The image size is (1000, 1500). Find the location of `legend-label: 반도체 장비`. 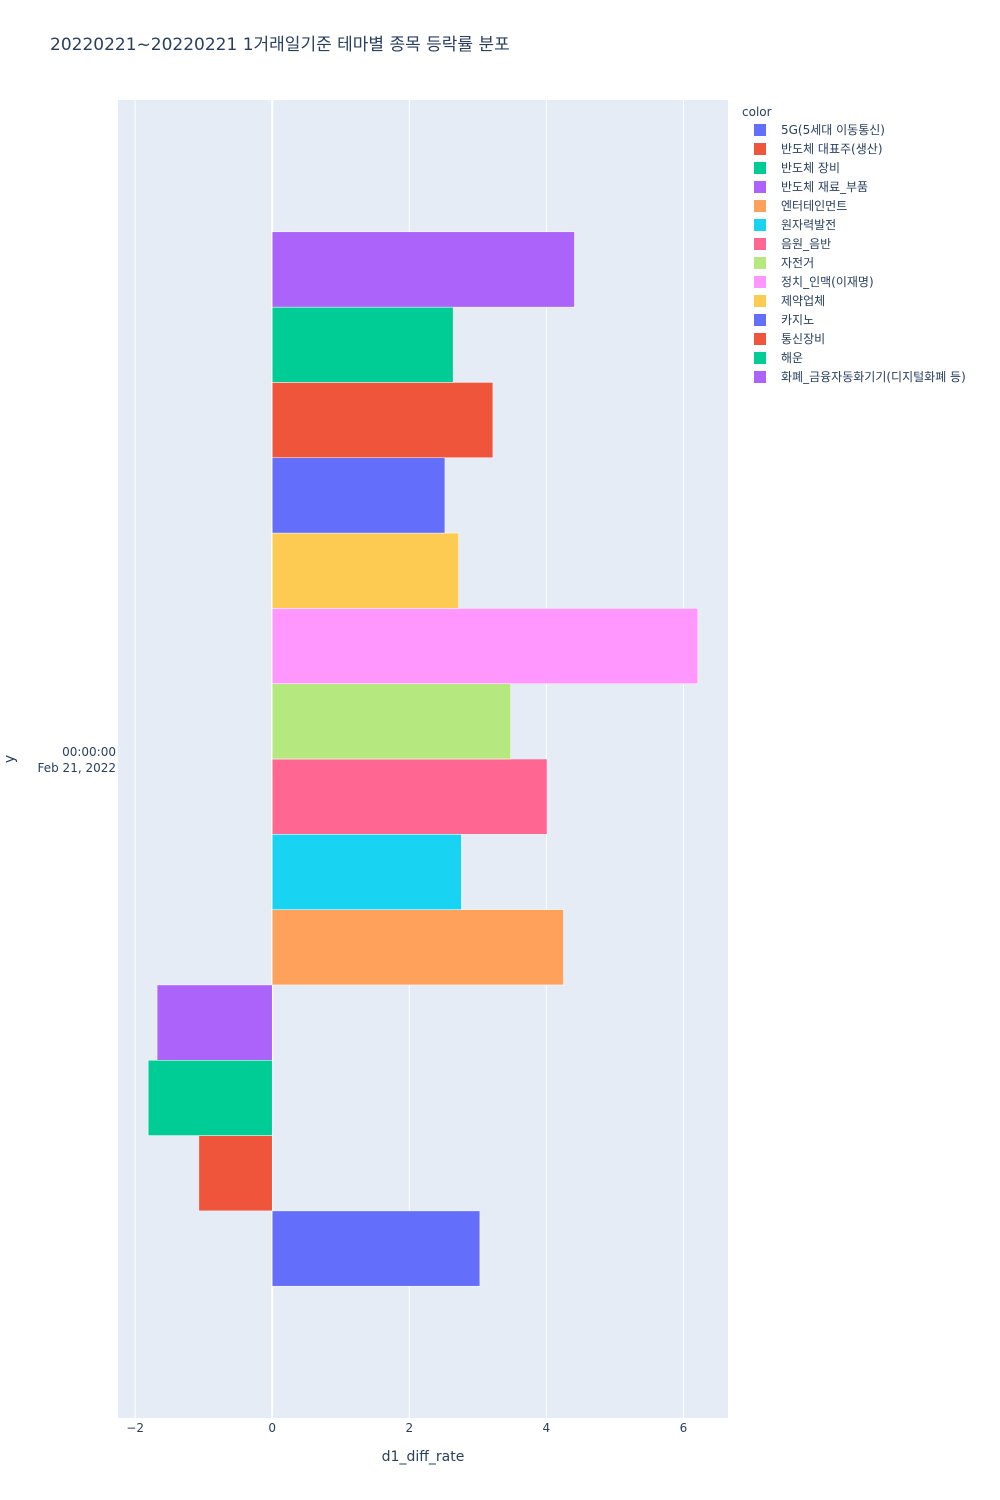

legend-label: 반도체 장비 is located at coordinates (810, 168).